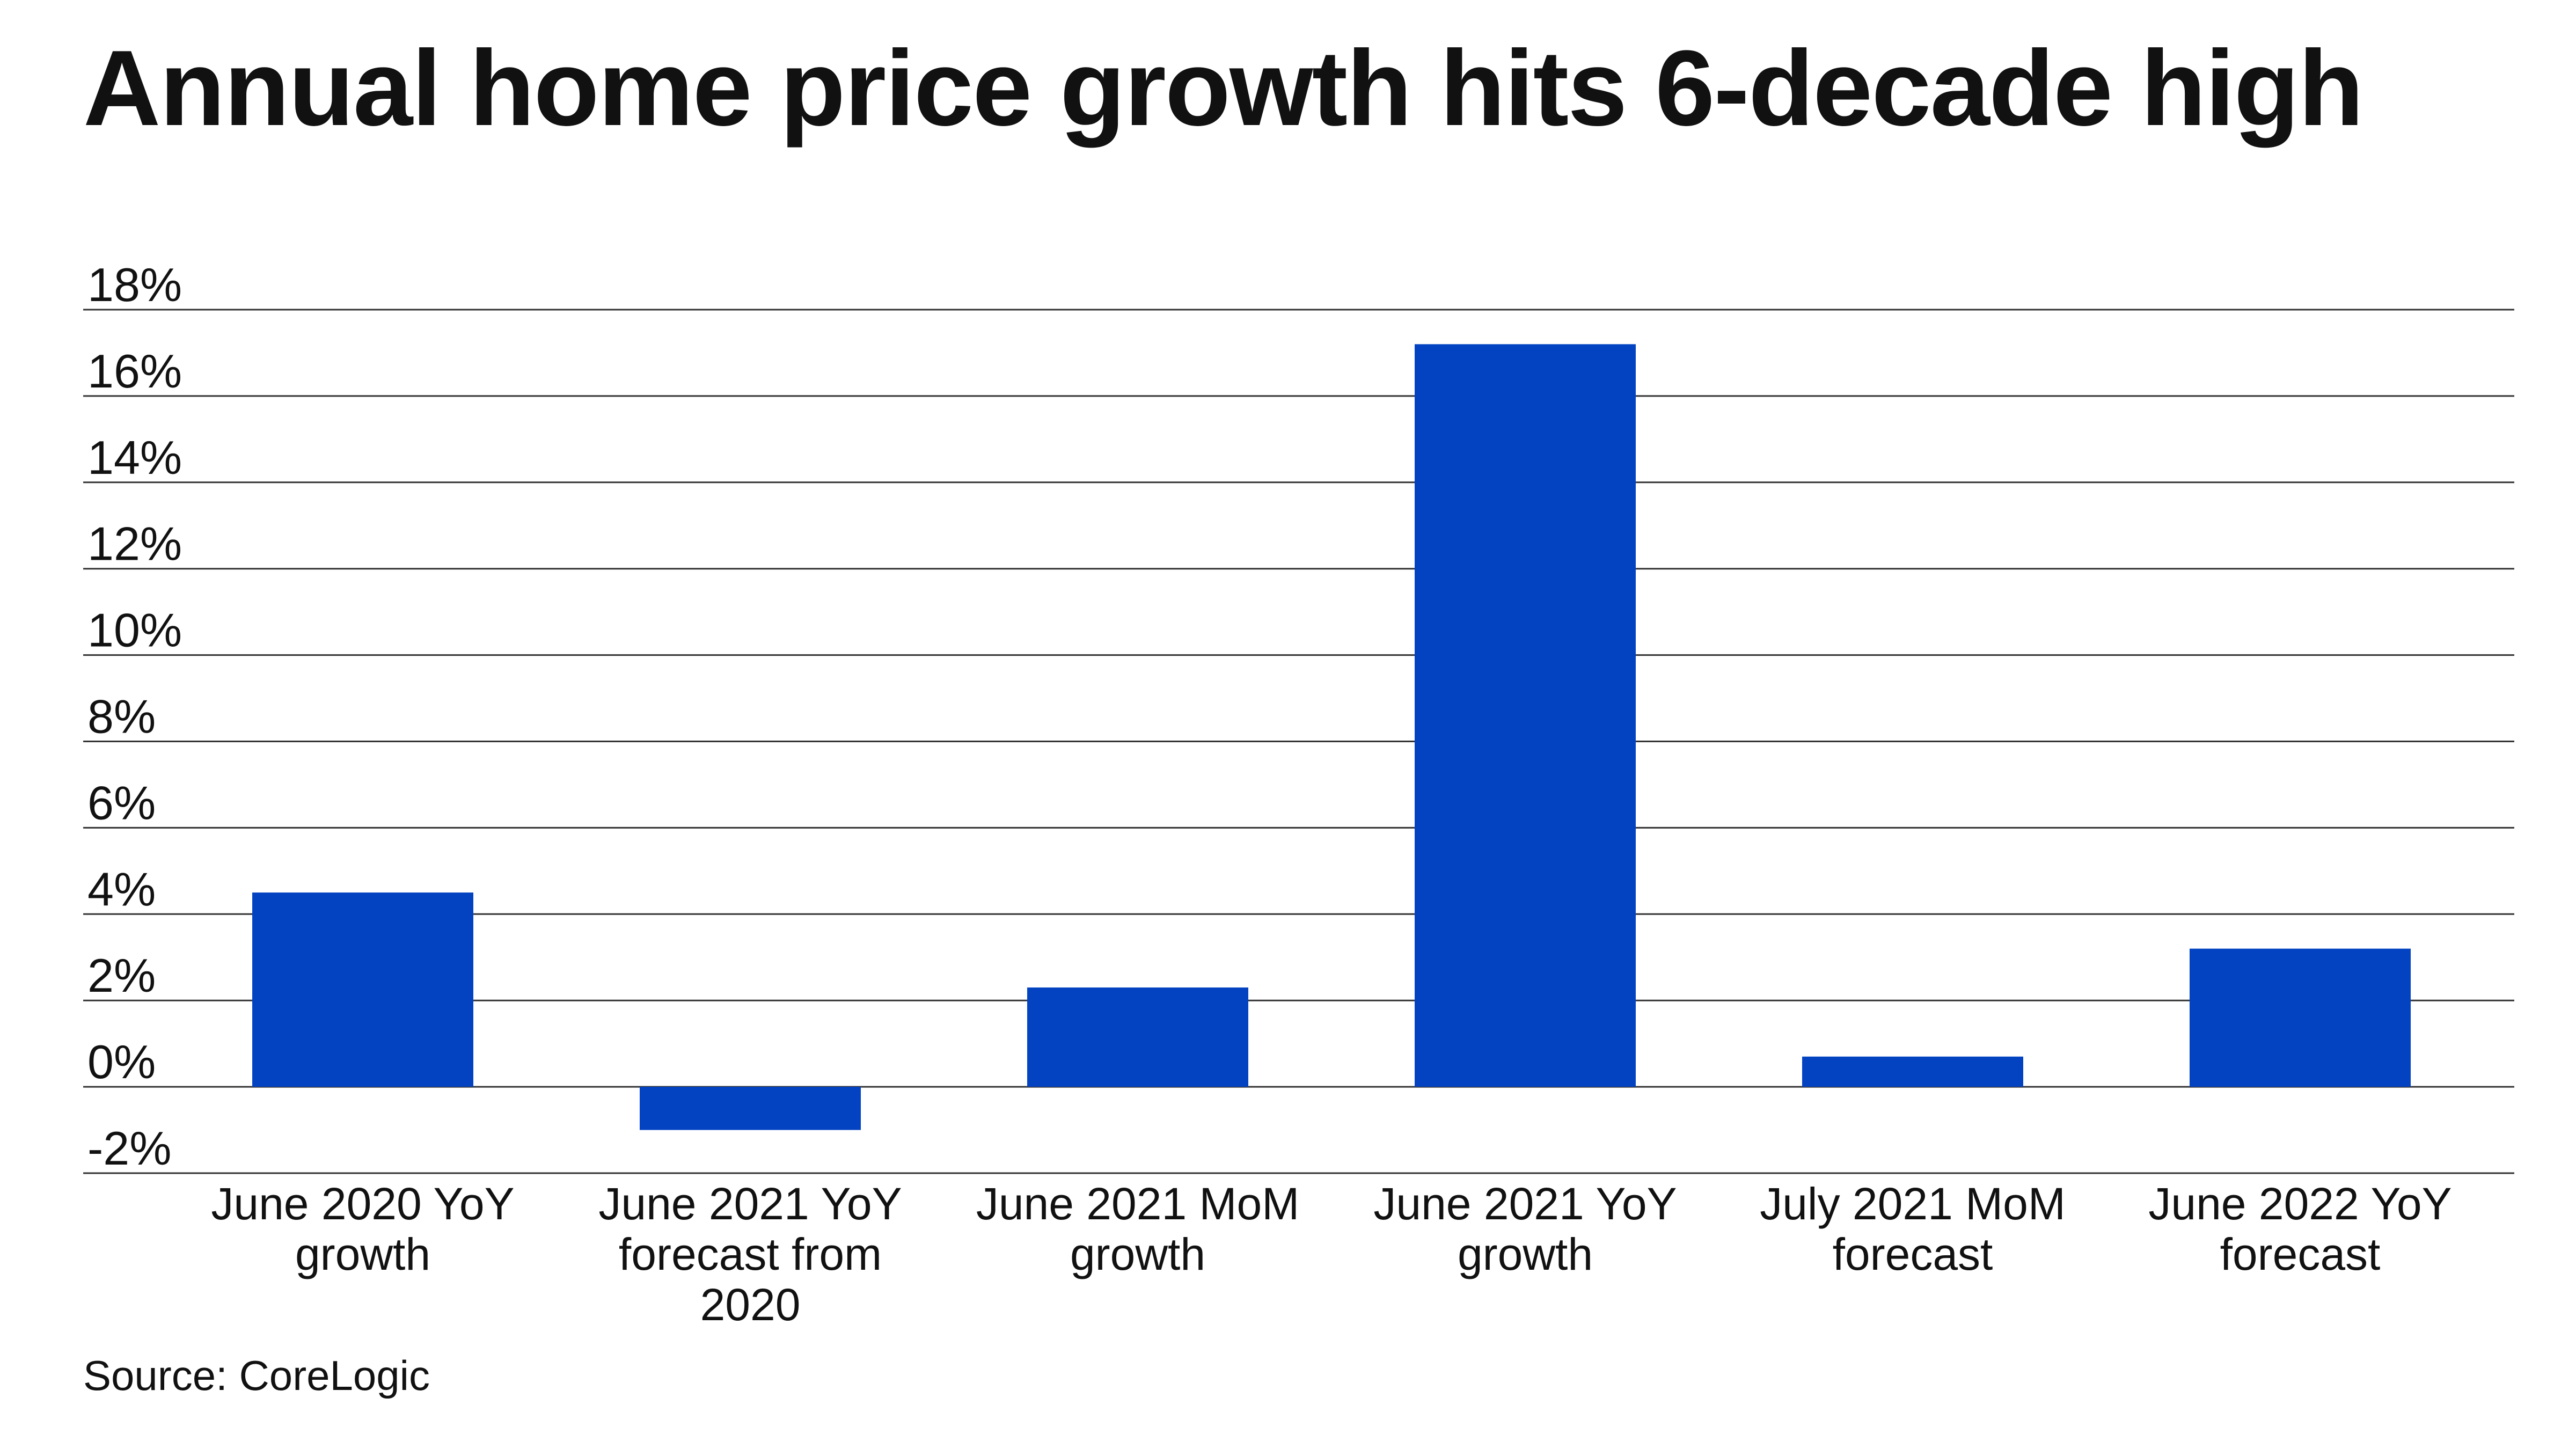  Describe the element at coordinates (121, 802) in the screenshot. I see `y-tick-label: 6%` at that location.